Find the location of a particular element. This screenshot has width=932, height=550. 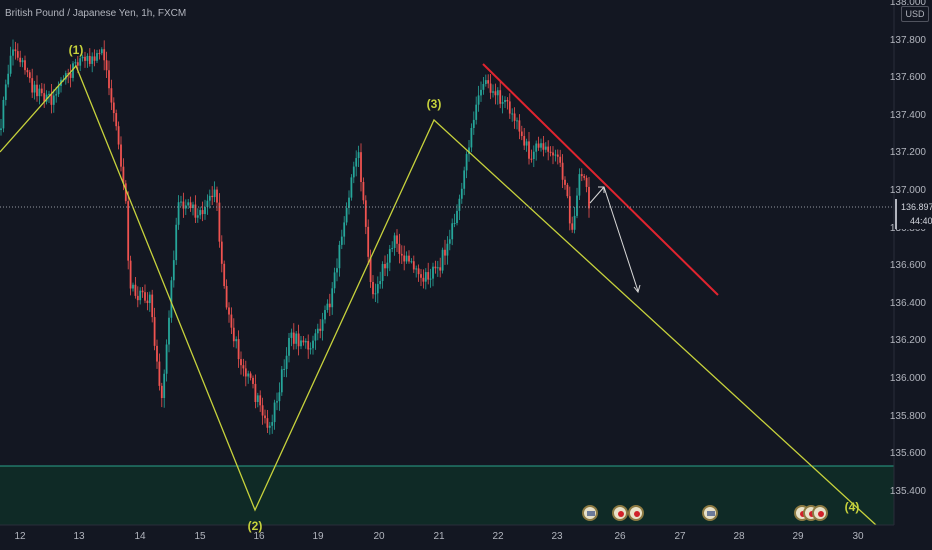

support-zone is located at coordinates (447, 495).